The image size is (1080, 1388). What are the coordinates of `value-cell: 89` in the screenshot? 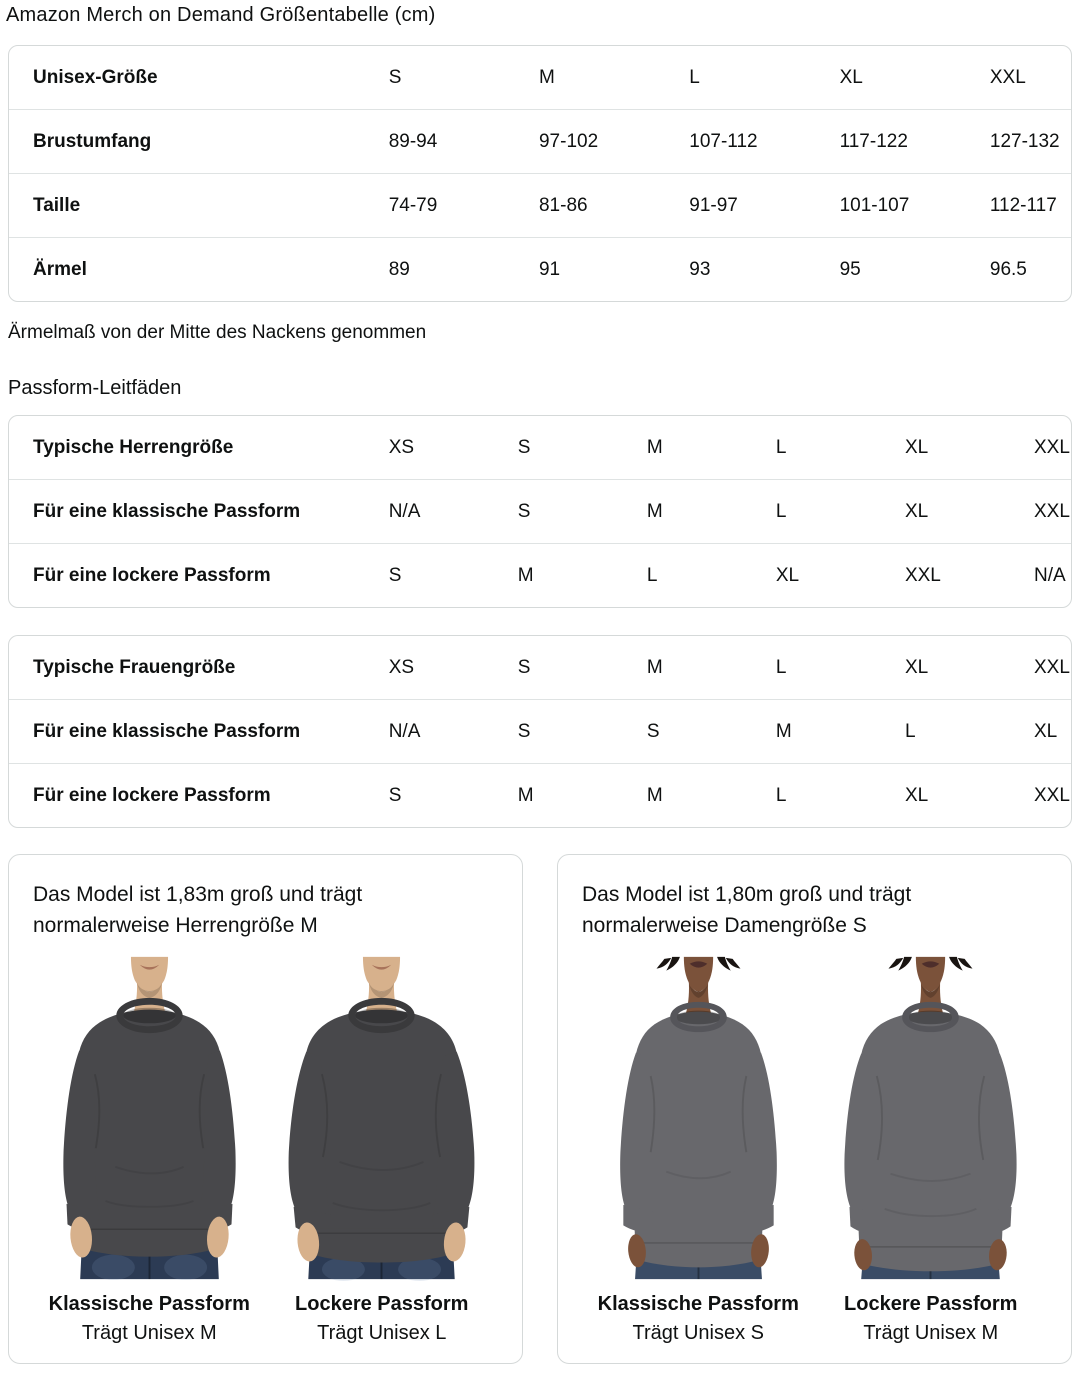 It's located at (399, 269).